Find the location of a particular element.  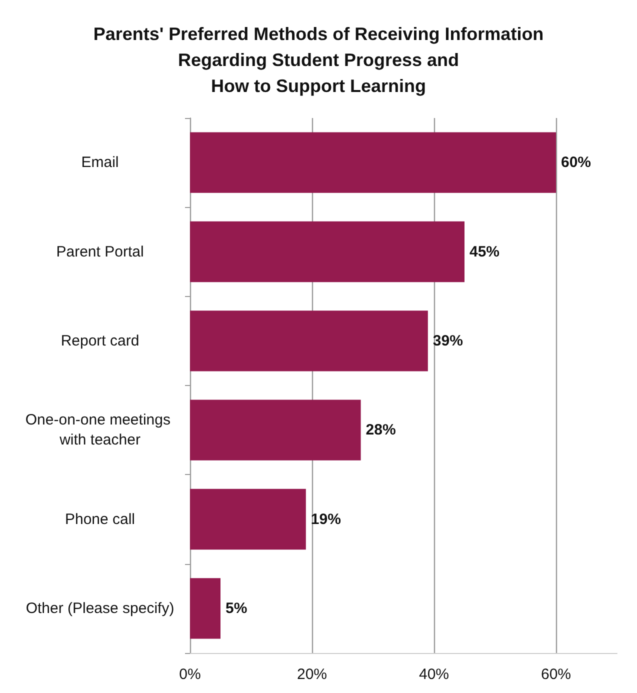

data-label: 5% is located at coordinates (237, 608).